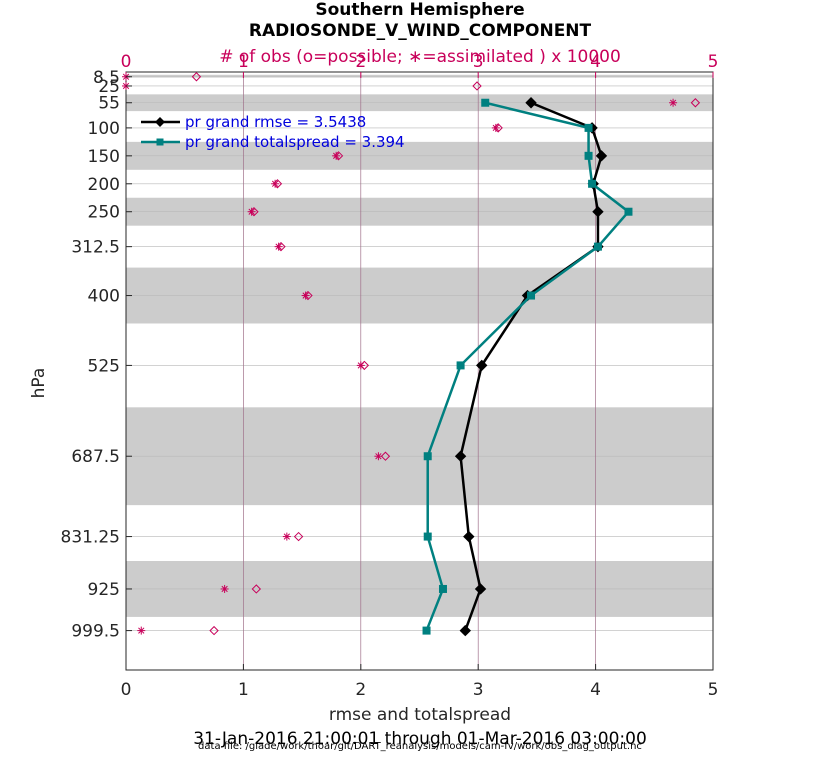  Describe the element at coordinates (39, 383) in the screenshot. I see `y-axis-label: hPa` at that location.